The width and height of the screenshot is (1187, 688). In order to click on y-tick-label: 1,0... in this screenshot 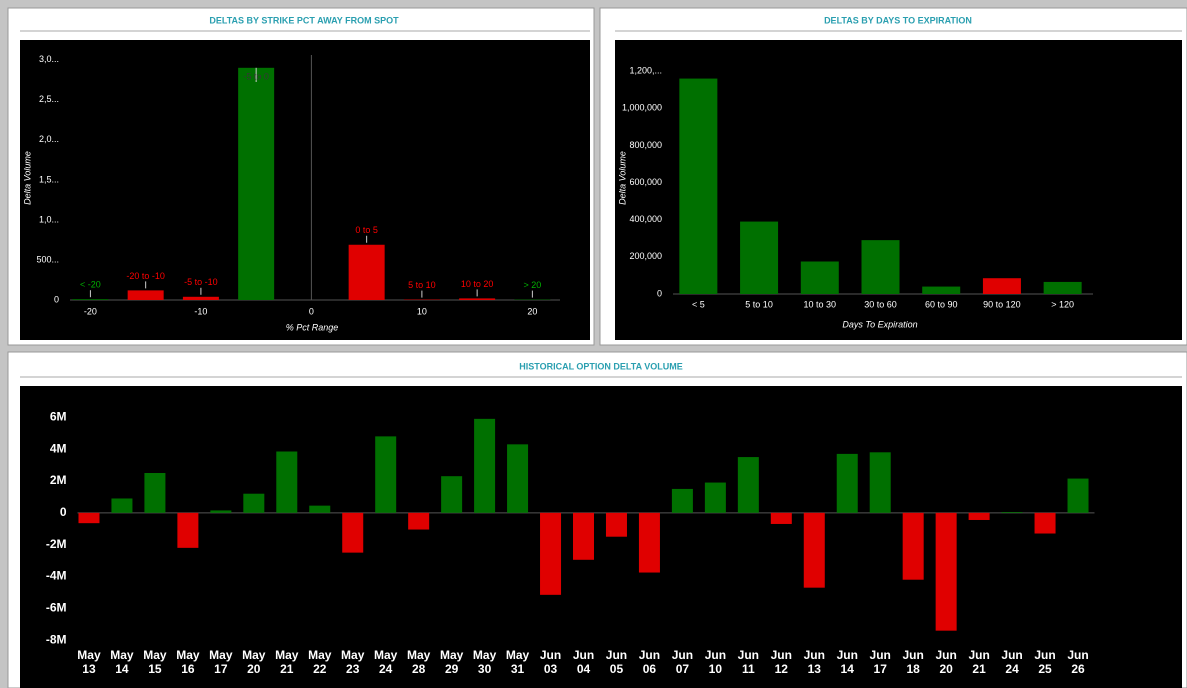, I will do `click(49, 219)`.